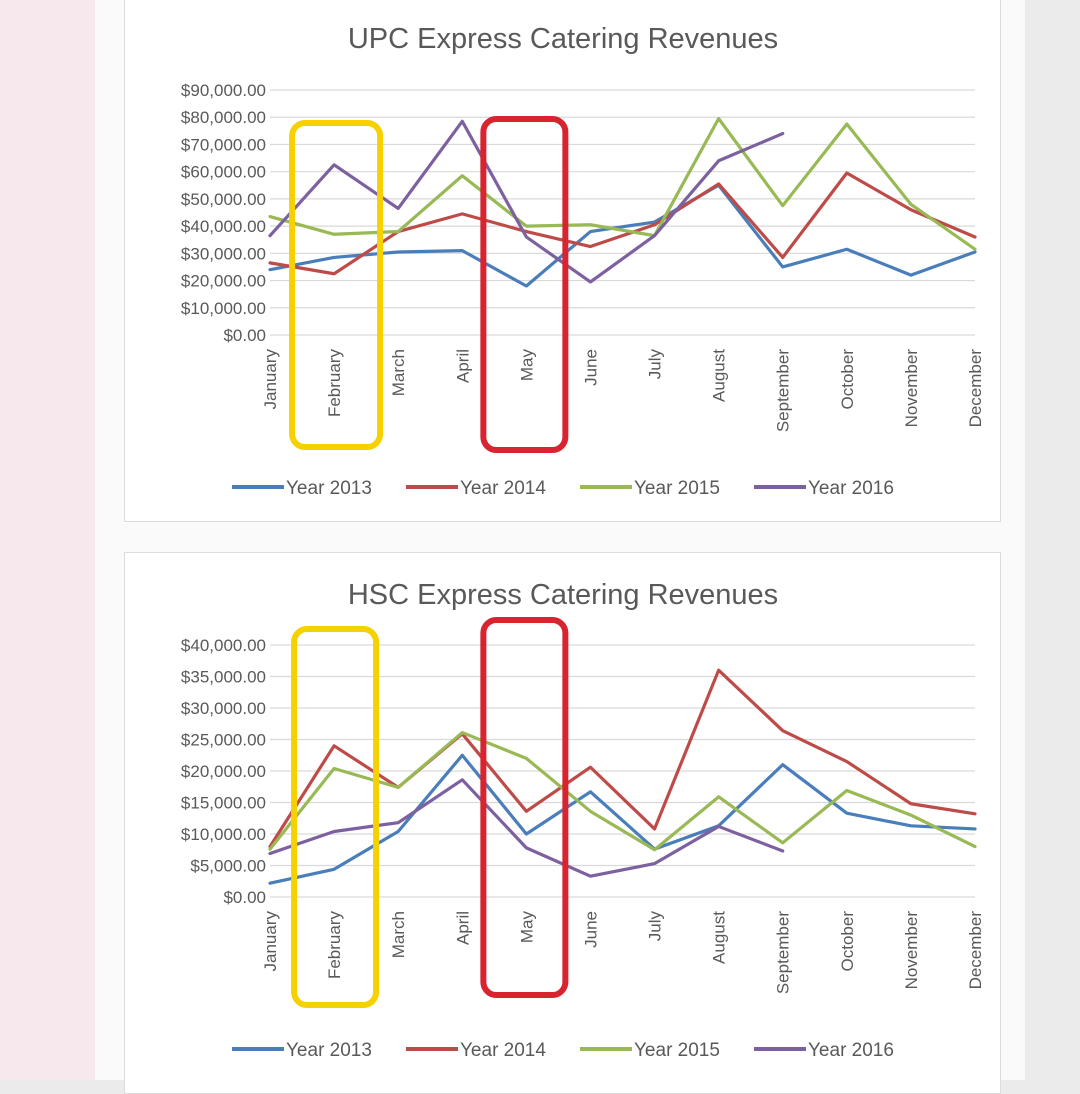  What do you see at coordinates (223, 172) in the screenshot?
I see `y-tick-label: $60,000.00` at bounding box center [223, 172].